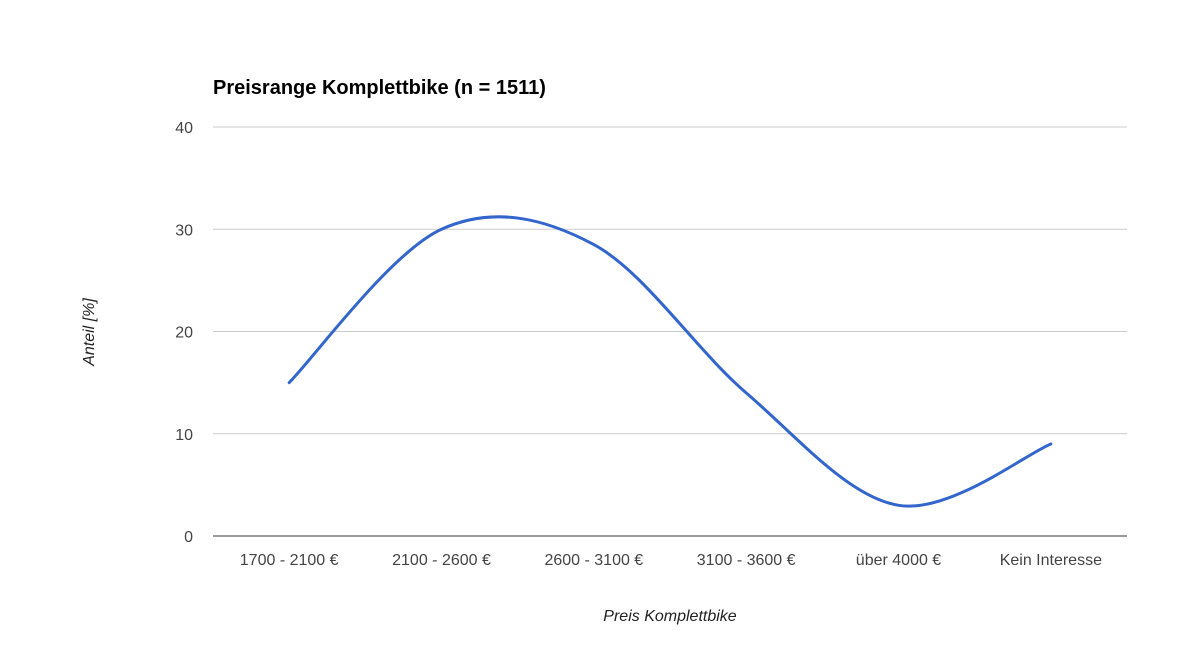  I want to click on x-tick-label: über 4000 €, so click(899, 560).